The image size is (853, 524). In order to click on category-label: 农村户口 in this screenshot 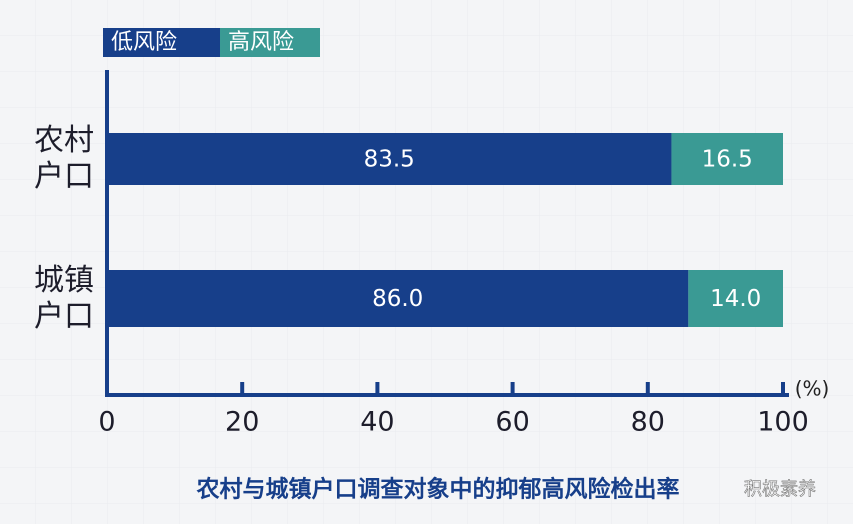, I will do `click(64, 158)`.